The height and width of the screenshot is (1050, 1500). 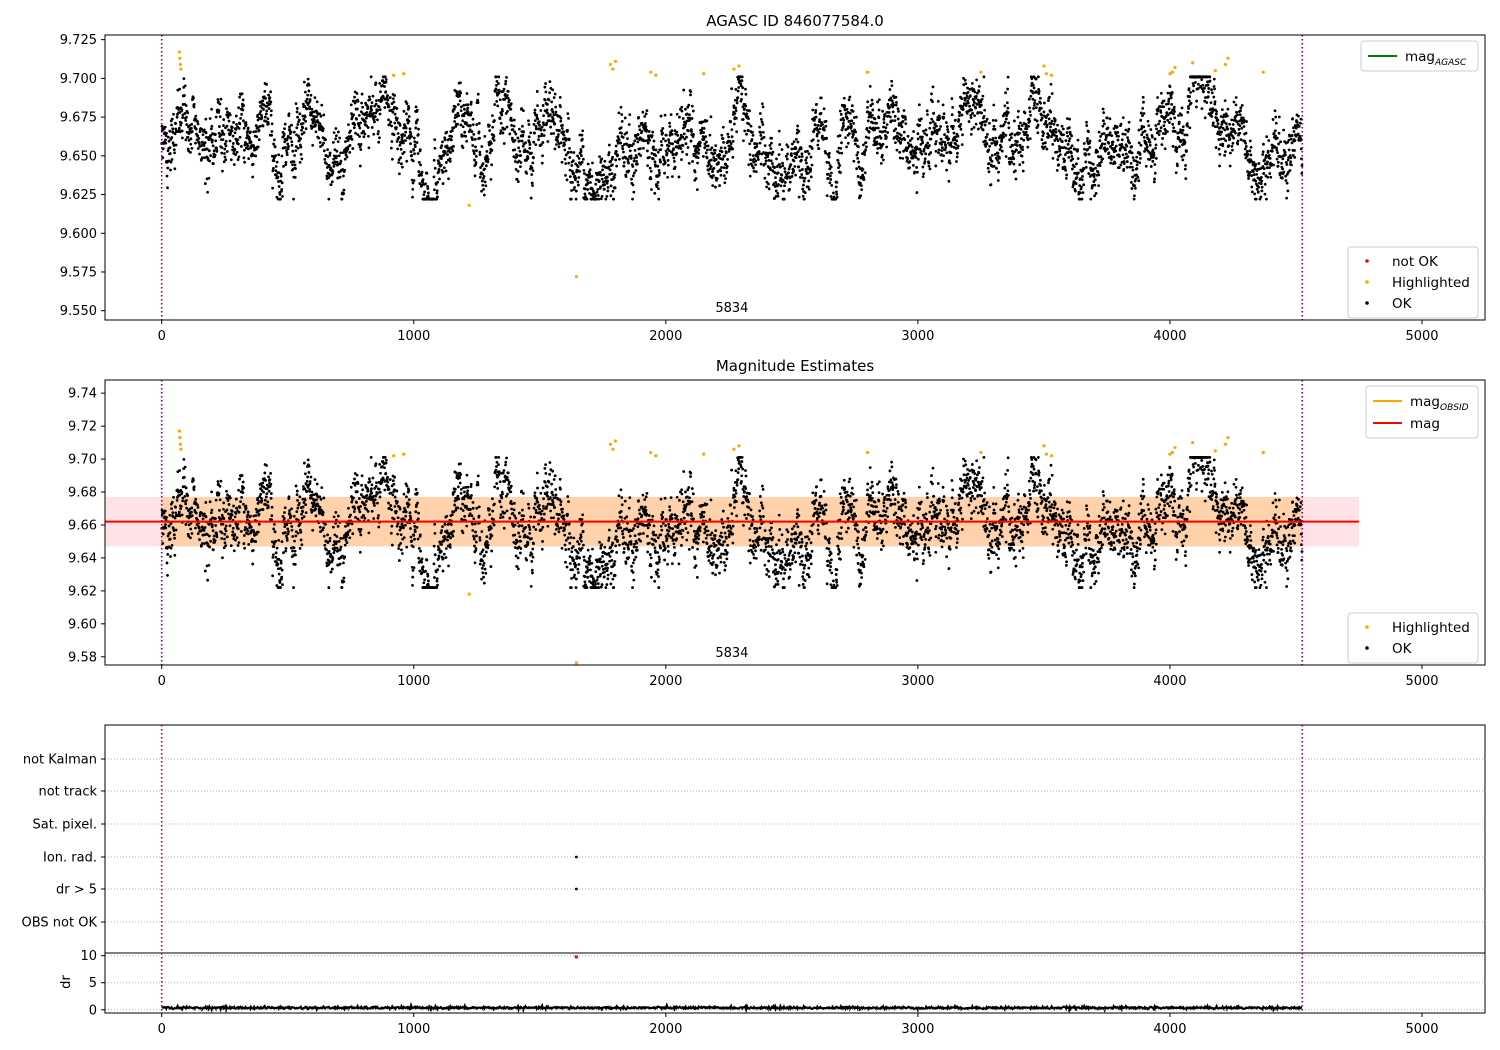 What do you see at coordinates (78, 311) in the screenshot?
I see `p1-ytick-label: 9.550` at bounding box center [78, 311].